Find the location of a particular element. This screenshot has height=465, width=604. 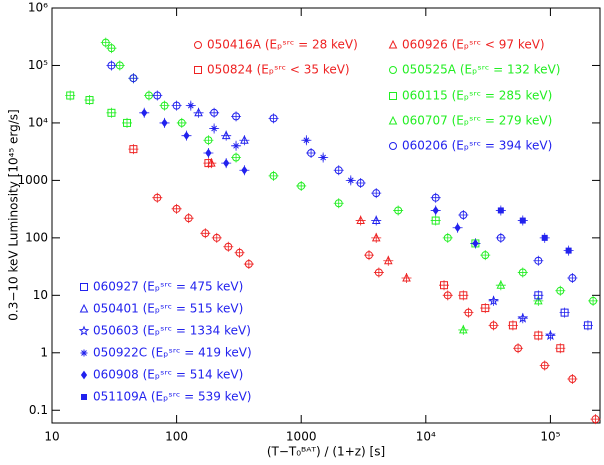

y-tick-label: 100 is located at coordinates (36, 237).